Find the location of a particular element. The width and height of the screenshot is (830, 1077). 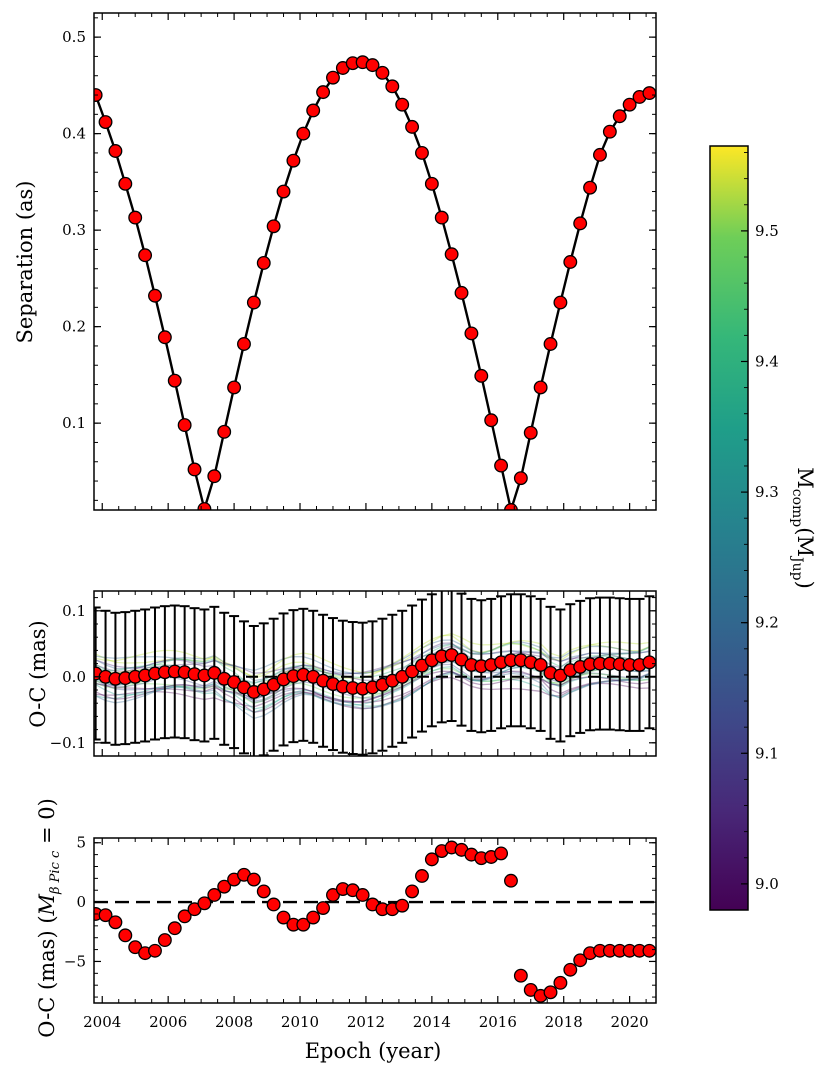

y-tick-label: 0 is located at coordinates (81, 902).